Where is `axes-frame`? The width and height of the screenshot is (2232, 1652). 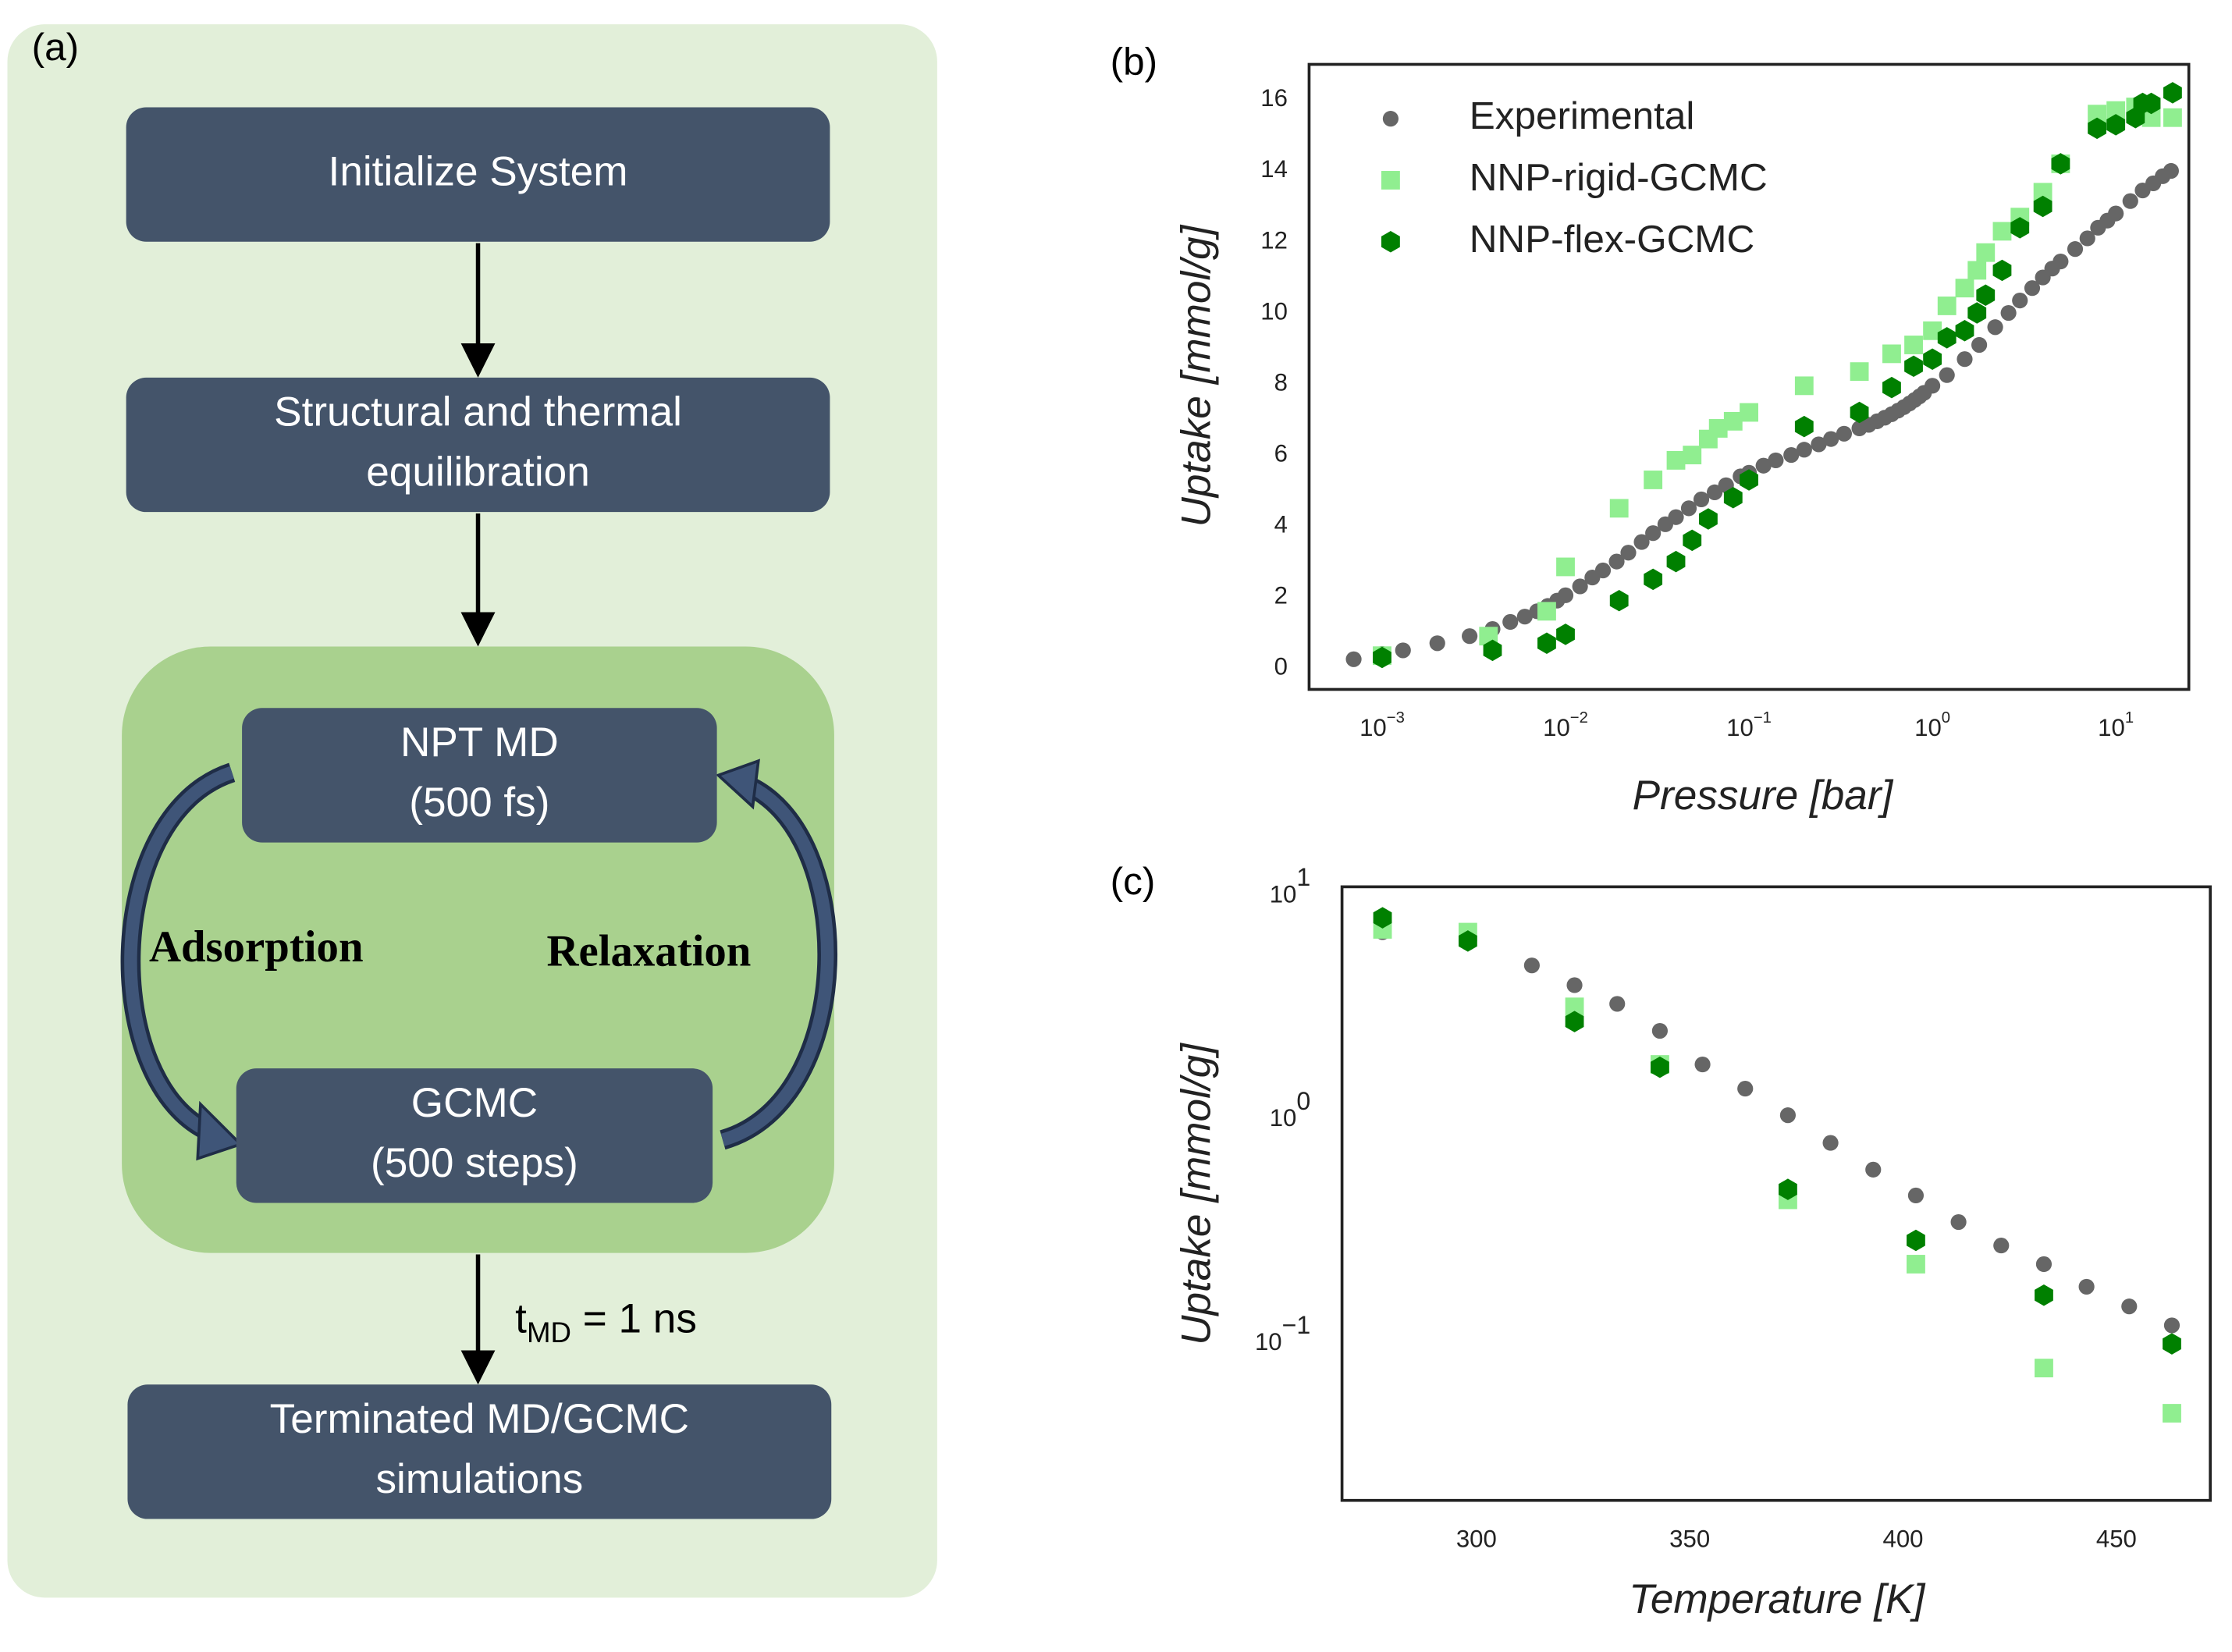
axes-frame is located at coordinates (1776, 1194).